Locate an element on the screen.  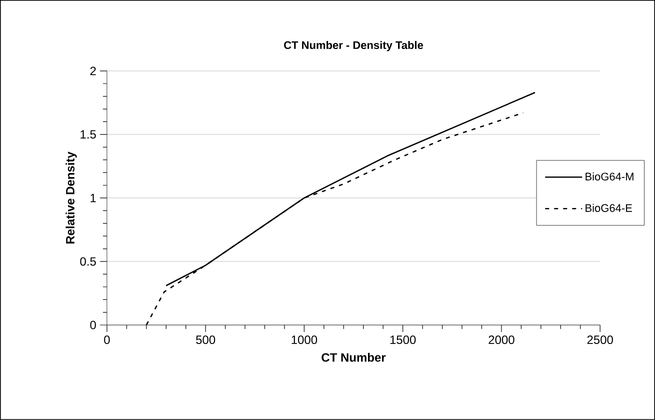
x-tick-label: 1500 is located at coordinates (403, 340).